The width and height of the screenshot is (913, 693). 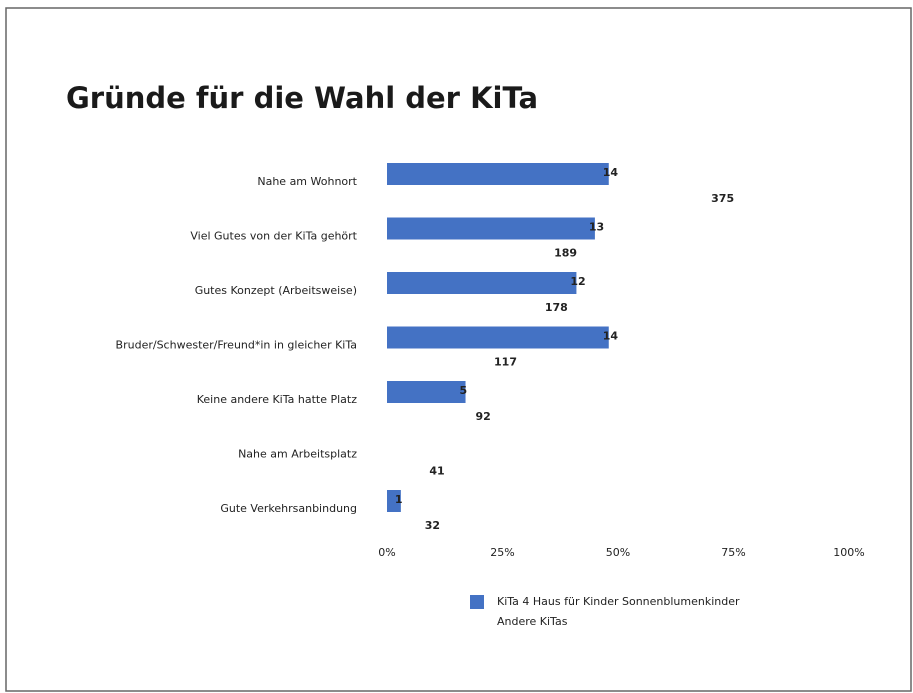 What do you see at coordinates (399, 499) in the screenshot?
I see `data-label: 1` at bounding box center [399, 499].